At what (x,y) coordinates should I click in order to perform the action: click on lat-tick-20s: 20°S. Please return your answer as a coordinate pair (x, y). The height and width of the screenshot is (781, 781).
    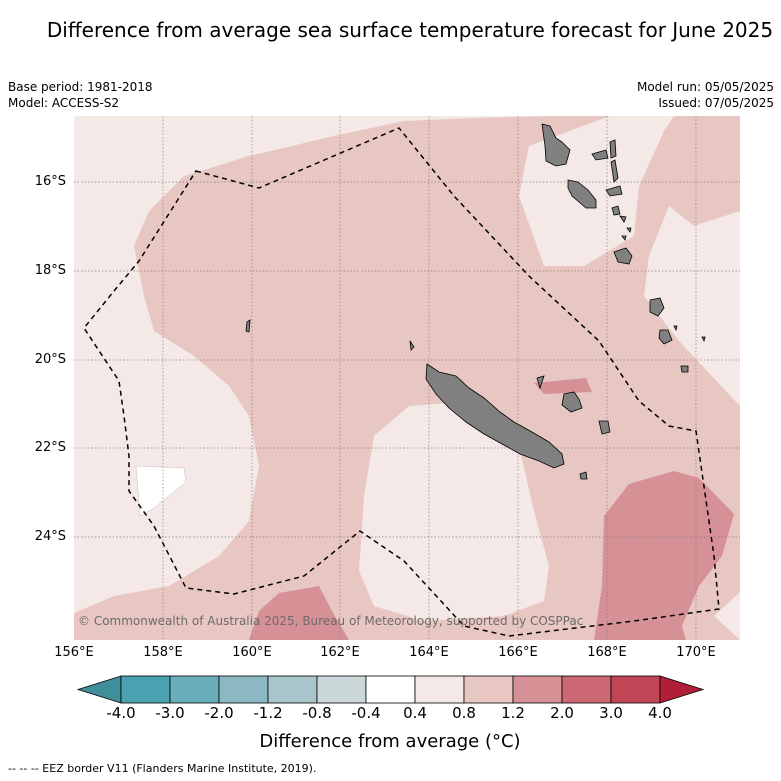
    Looking at the image, I should click on (50, 359).